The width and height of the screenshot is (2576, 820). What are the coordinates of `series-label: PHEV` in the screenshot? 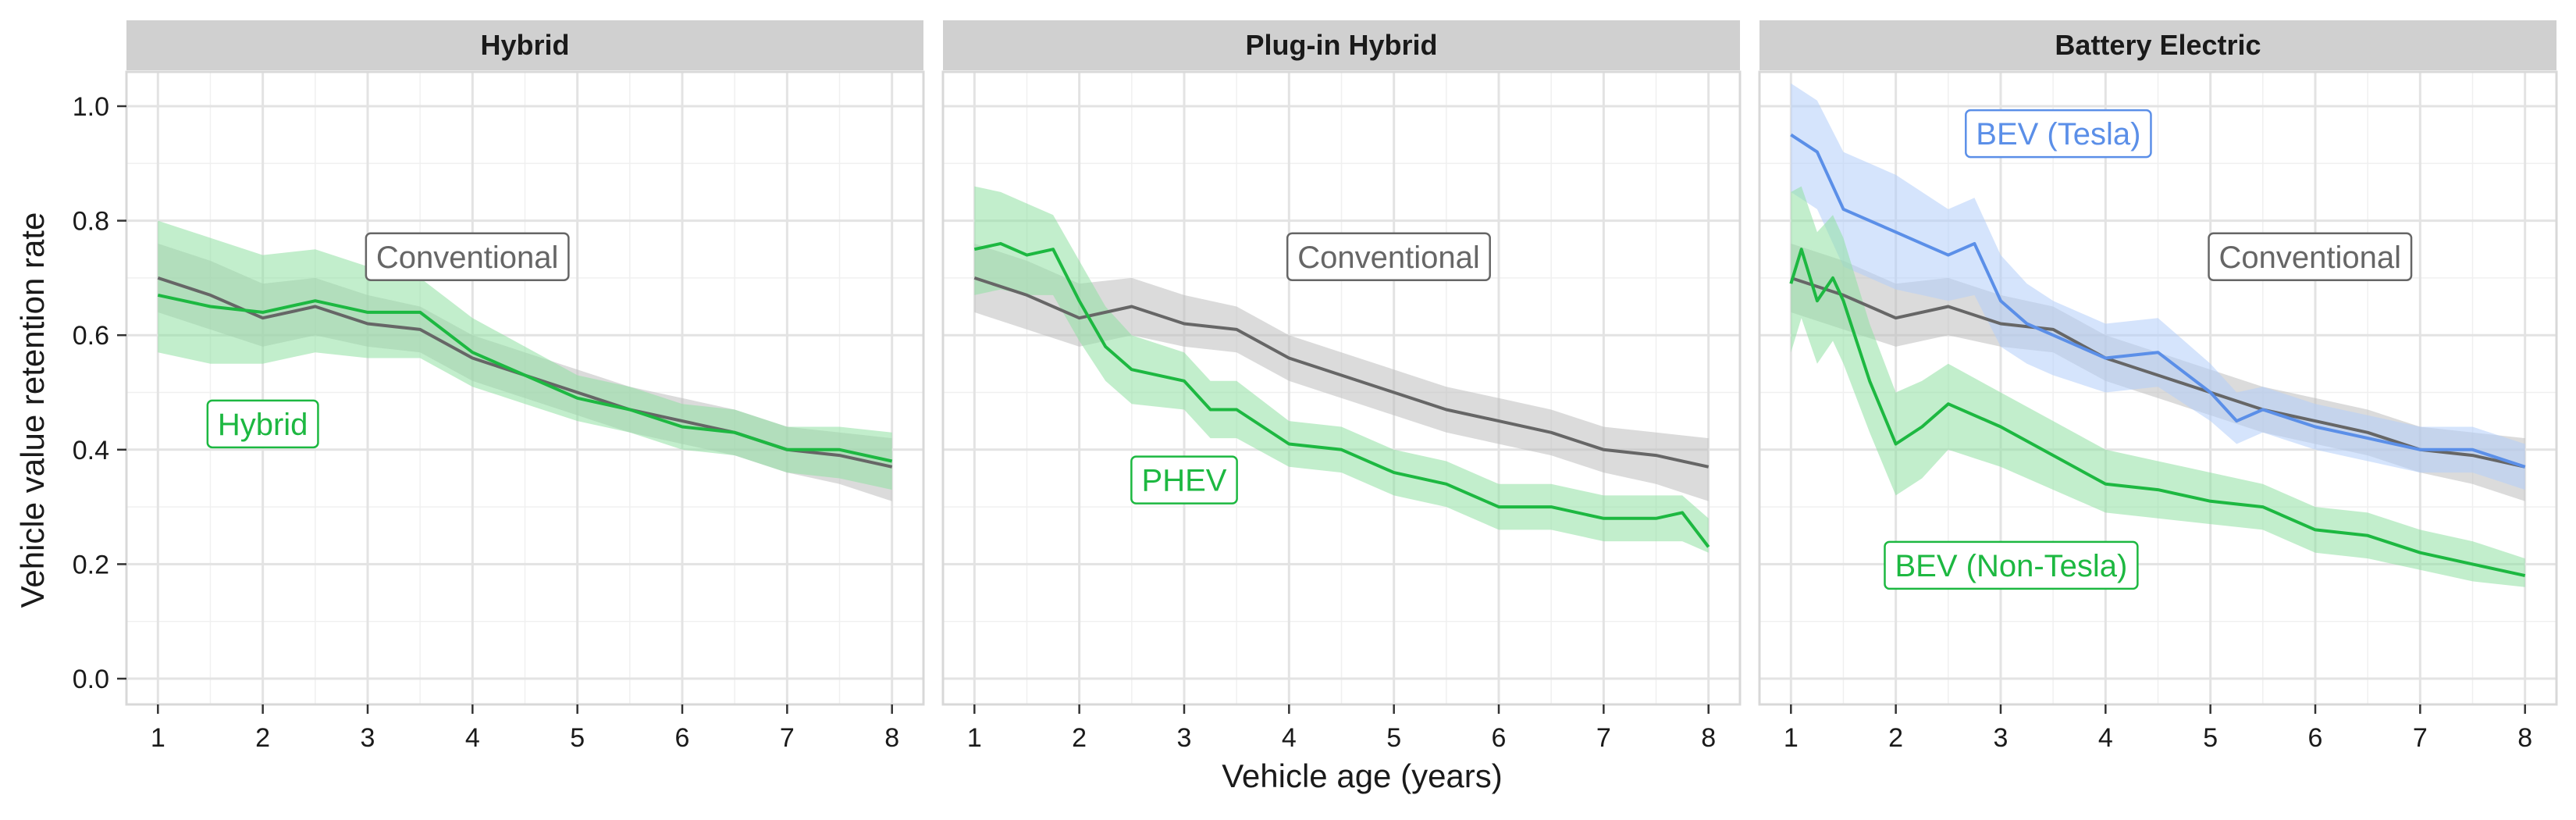 It's located at (1184, 479).